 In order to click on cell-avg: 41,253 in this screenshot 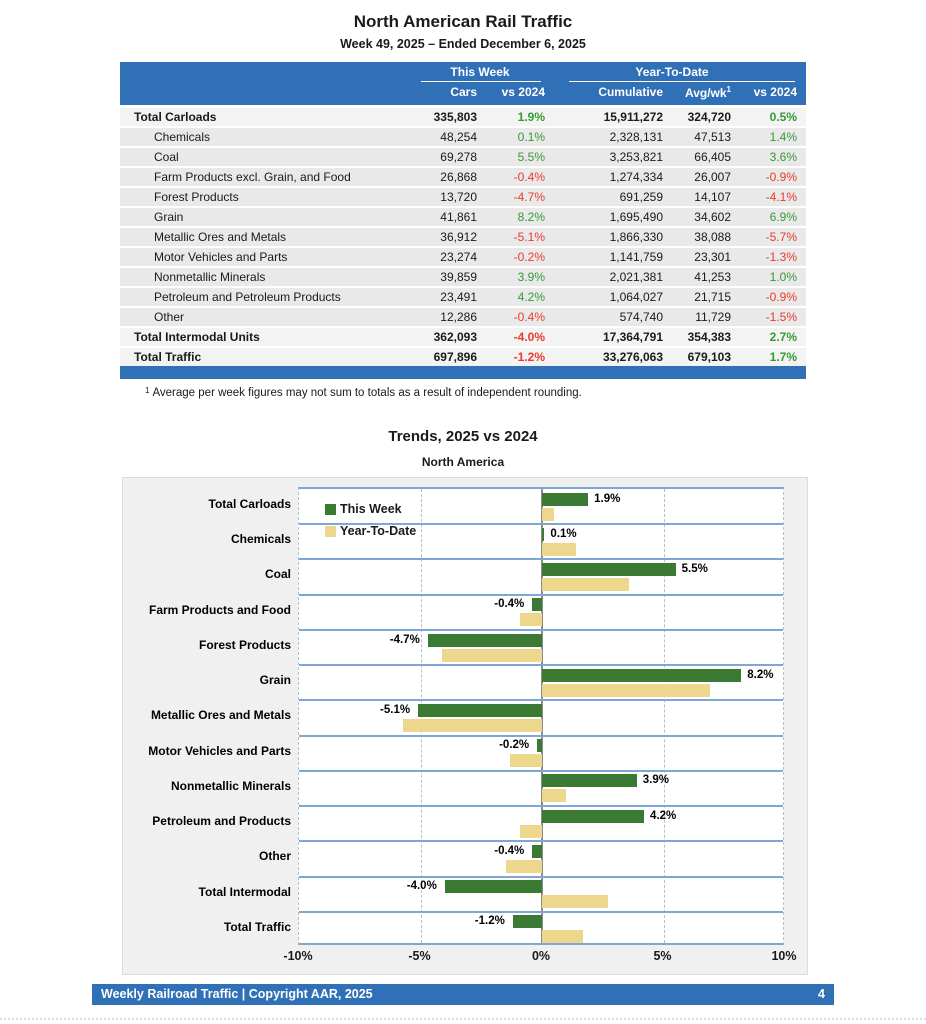, I will do `click(712, 277)`.